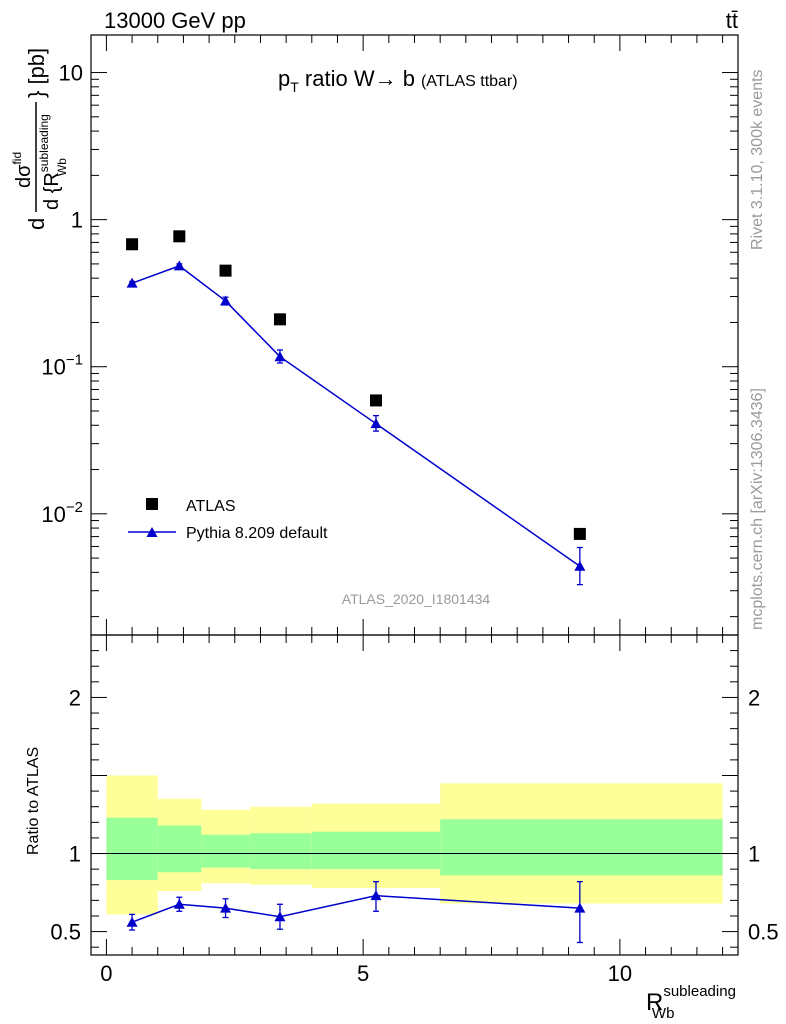 Image resolution: width=786 pixels, height=1024 pixels. Describe the element at coordinates (691, 1002) in the screenshot. I see `x-axis-label: Rsubleading Wb` at that location.